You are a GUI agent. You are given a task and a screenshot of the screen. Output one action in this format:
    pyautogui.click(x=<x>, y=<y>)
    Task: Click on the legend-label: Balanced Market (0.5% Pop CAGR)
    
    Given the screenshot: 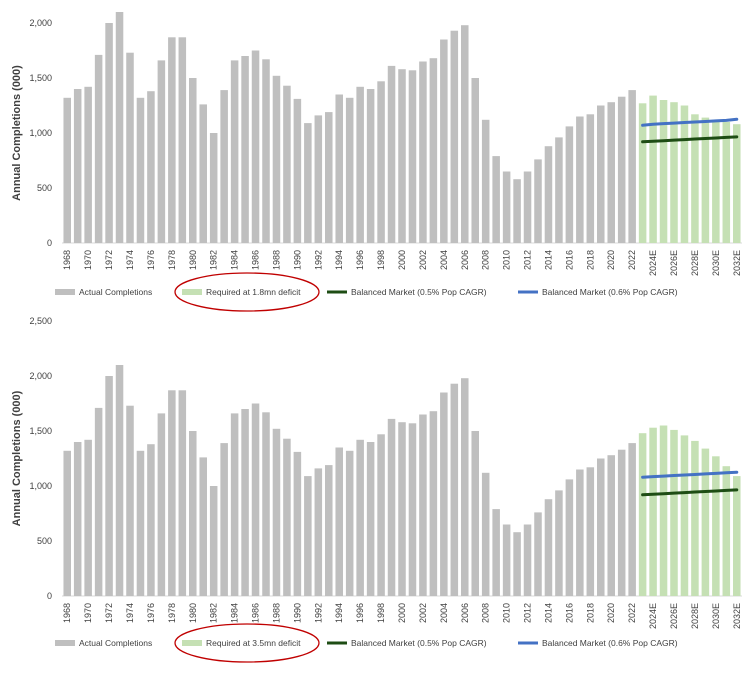 What is the action you would take?
    pyautogui.click(x=419, y=643)
    